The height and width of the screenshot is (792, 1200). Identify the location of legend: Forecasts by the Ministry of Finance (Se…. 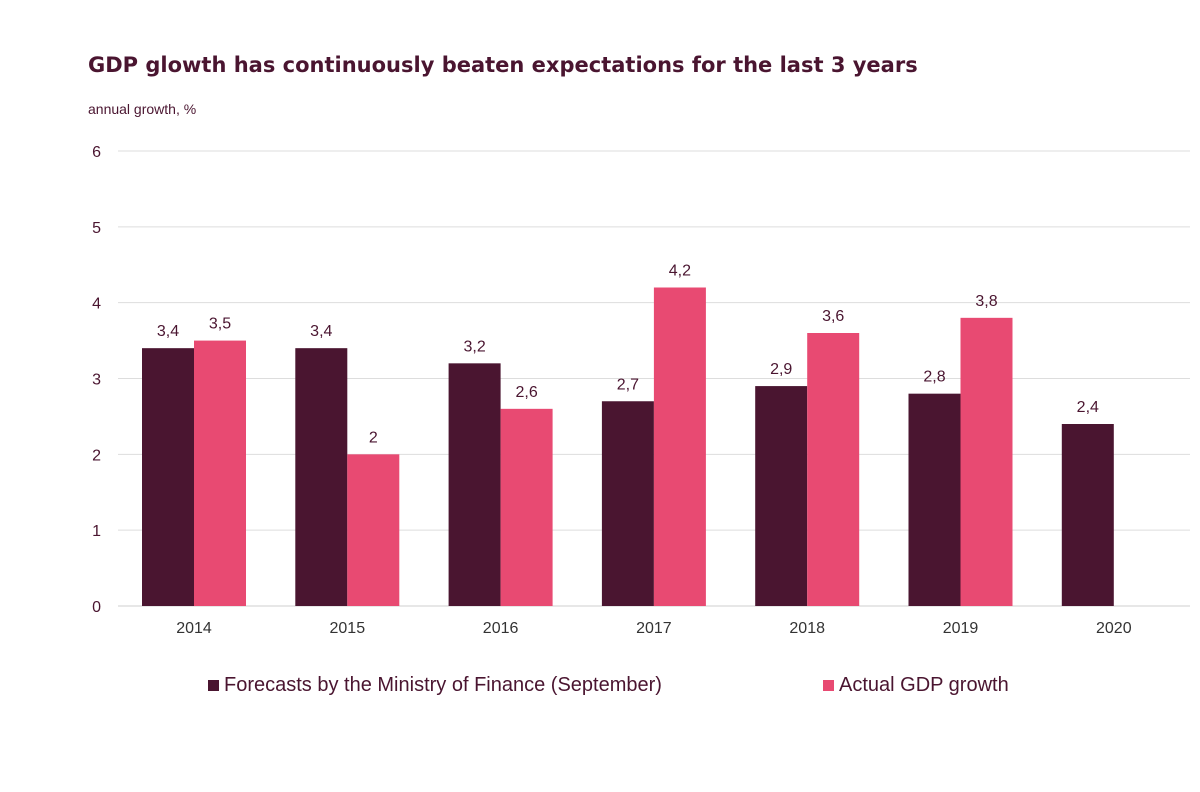
(600, 687).